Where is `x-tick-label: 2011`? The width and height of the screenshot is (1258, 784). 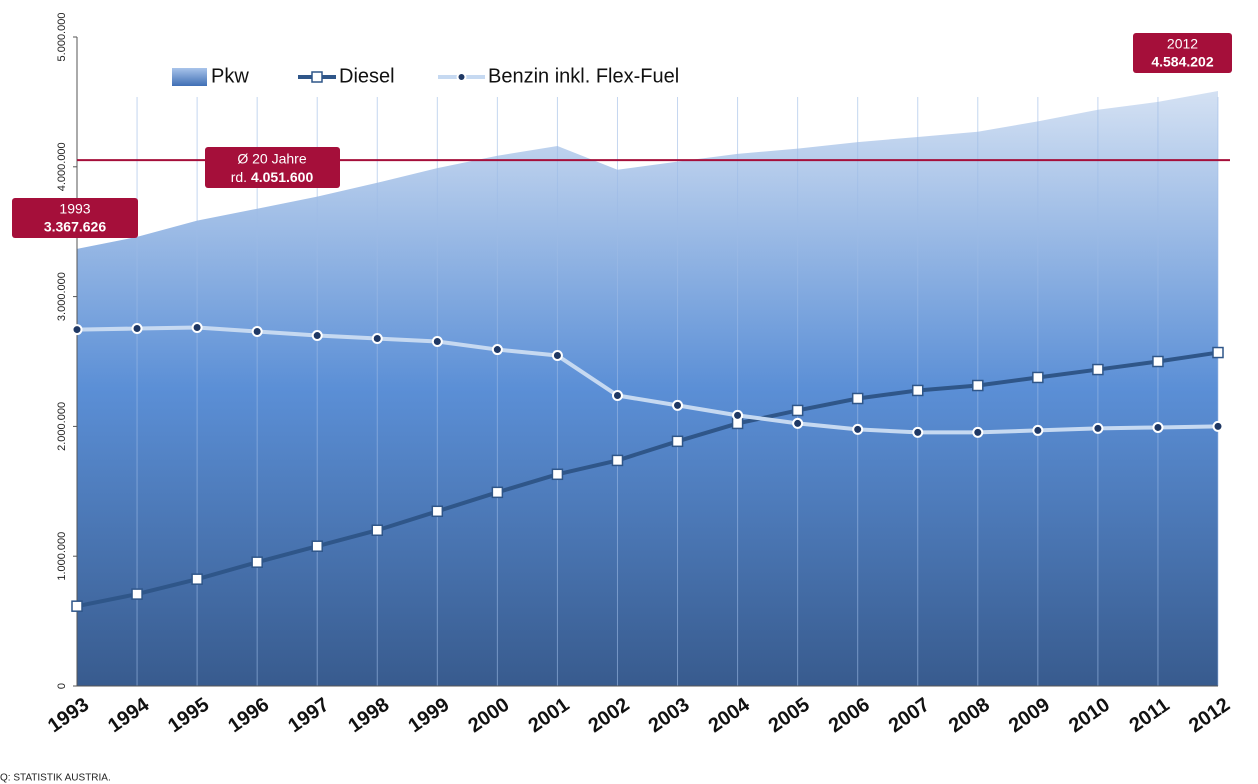 x-tick-label: 2011 is located at coordinates (1149, 715).